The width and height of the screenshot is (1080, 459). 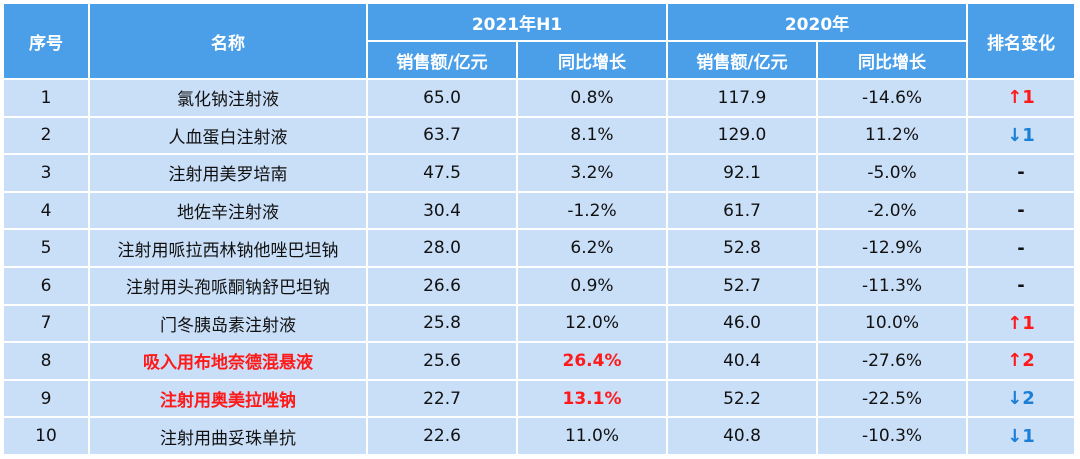 What do you see at coordinates (1022, 362) in the screenshot?
I see `cell-rank-change: ↑2` at bounding box center [1022, 362].